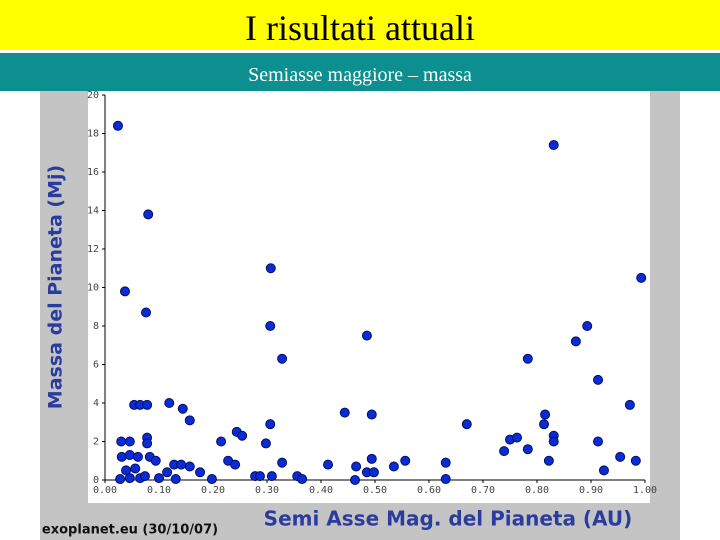 The width and height of the screenshot is (720, 540). I want to click on x-tick-label: 0.20, so click(213, 490).